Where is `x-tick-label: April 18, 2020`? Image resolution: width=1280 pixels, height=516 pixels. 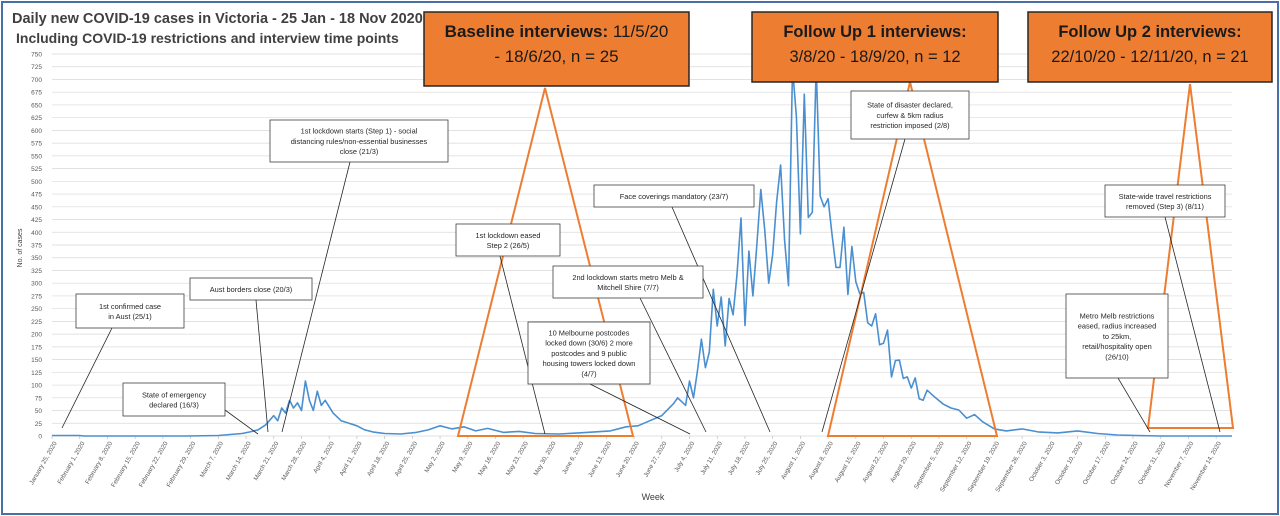
x-tick-label: April 18, 2020 is located at coordinates (379, 459).